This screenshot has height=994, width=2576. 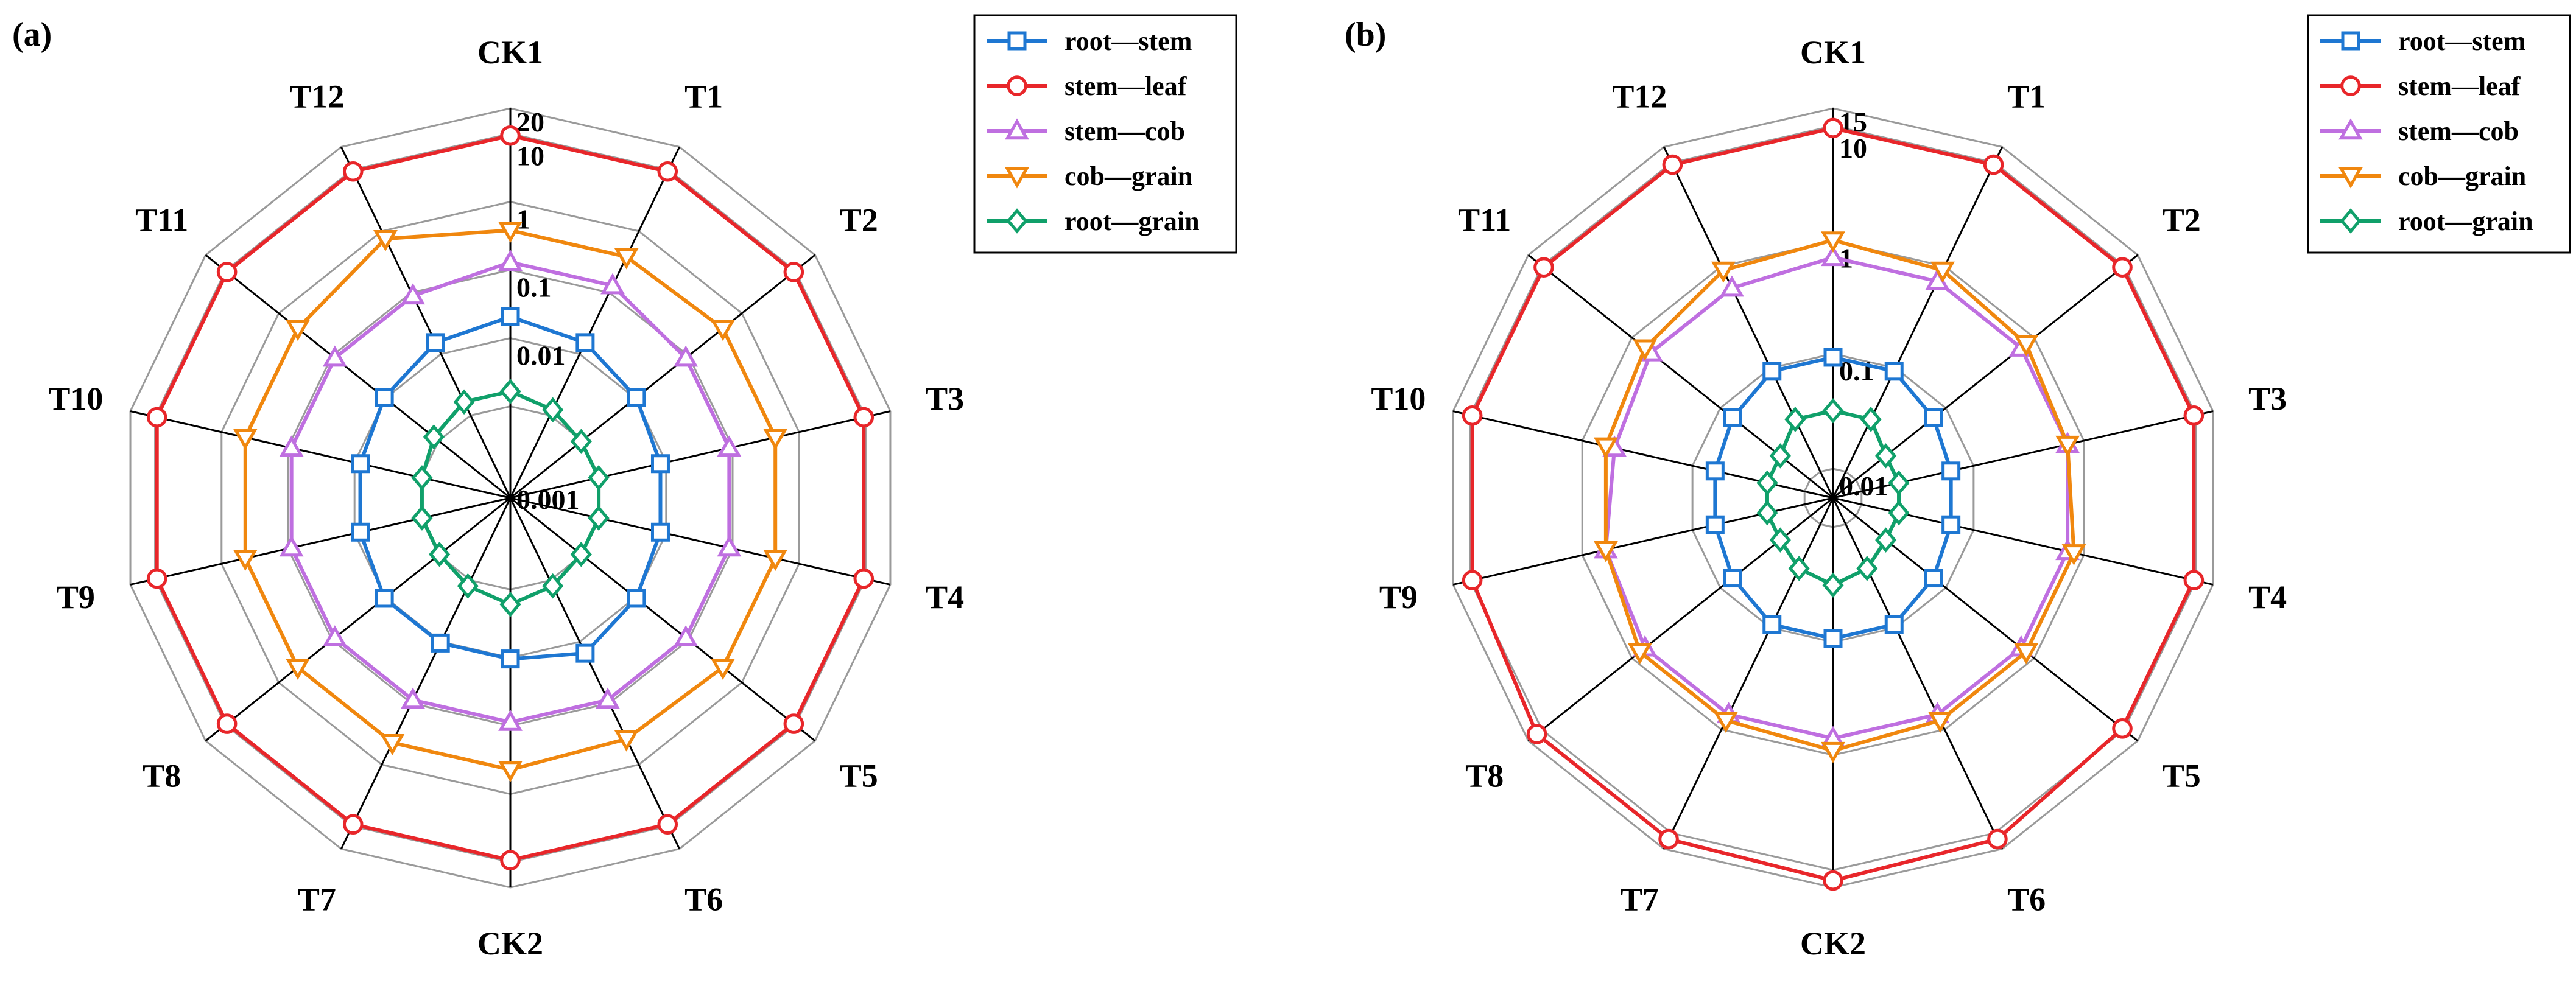 What do you see at coordinates (75, 399) in the screenshot?
I see `category-label: T10` at bounding box center [75, 399].